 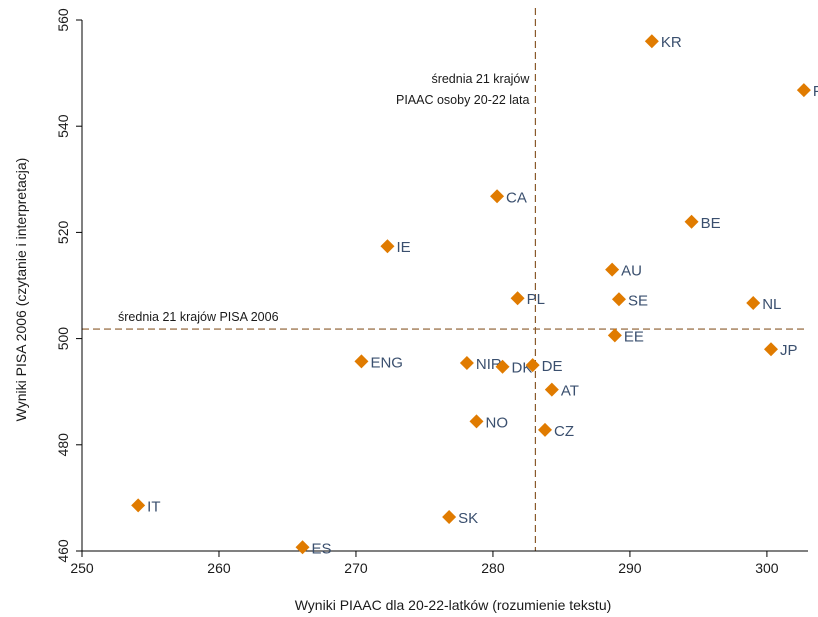 What do you see at coordinates (493, 568) in the screenshot?
I see `x-tick-label: 280` at bounding box center [493, 568].